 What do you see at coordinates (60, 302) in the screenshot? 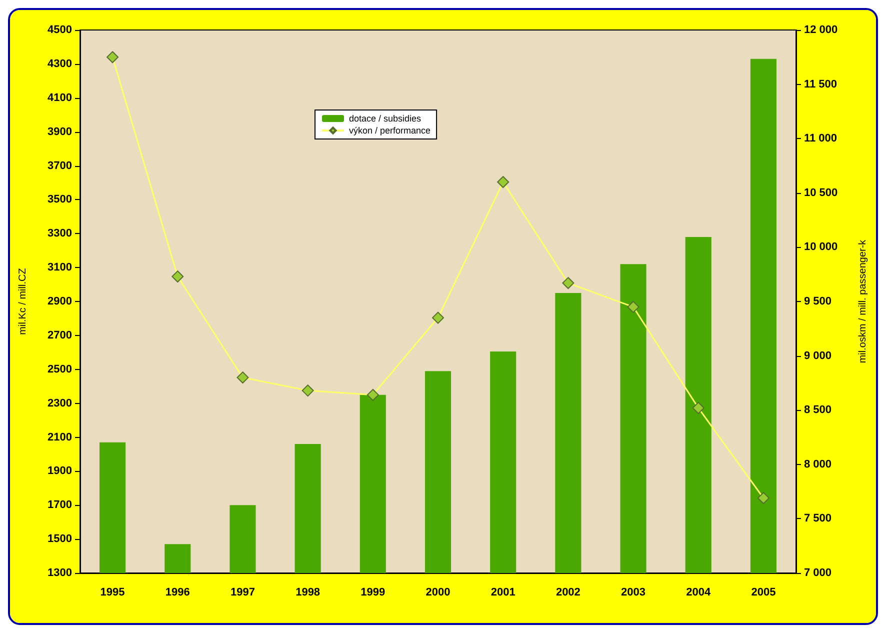
I see `y-tick-label: 2900` at bounding box center [60, 302].